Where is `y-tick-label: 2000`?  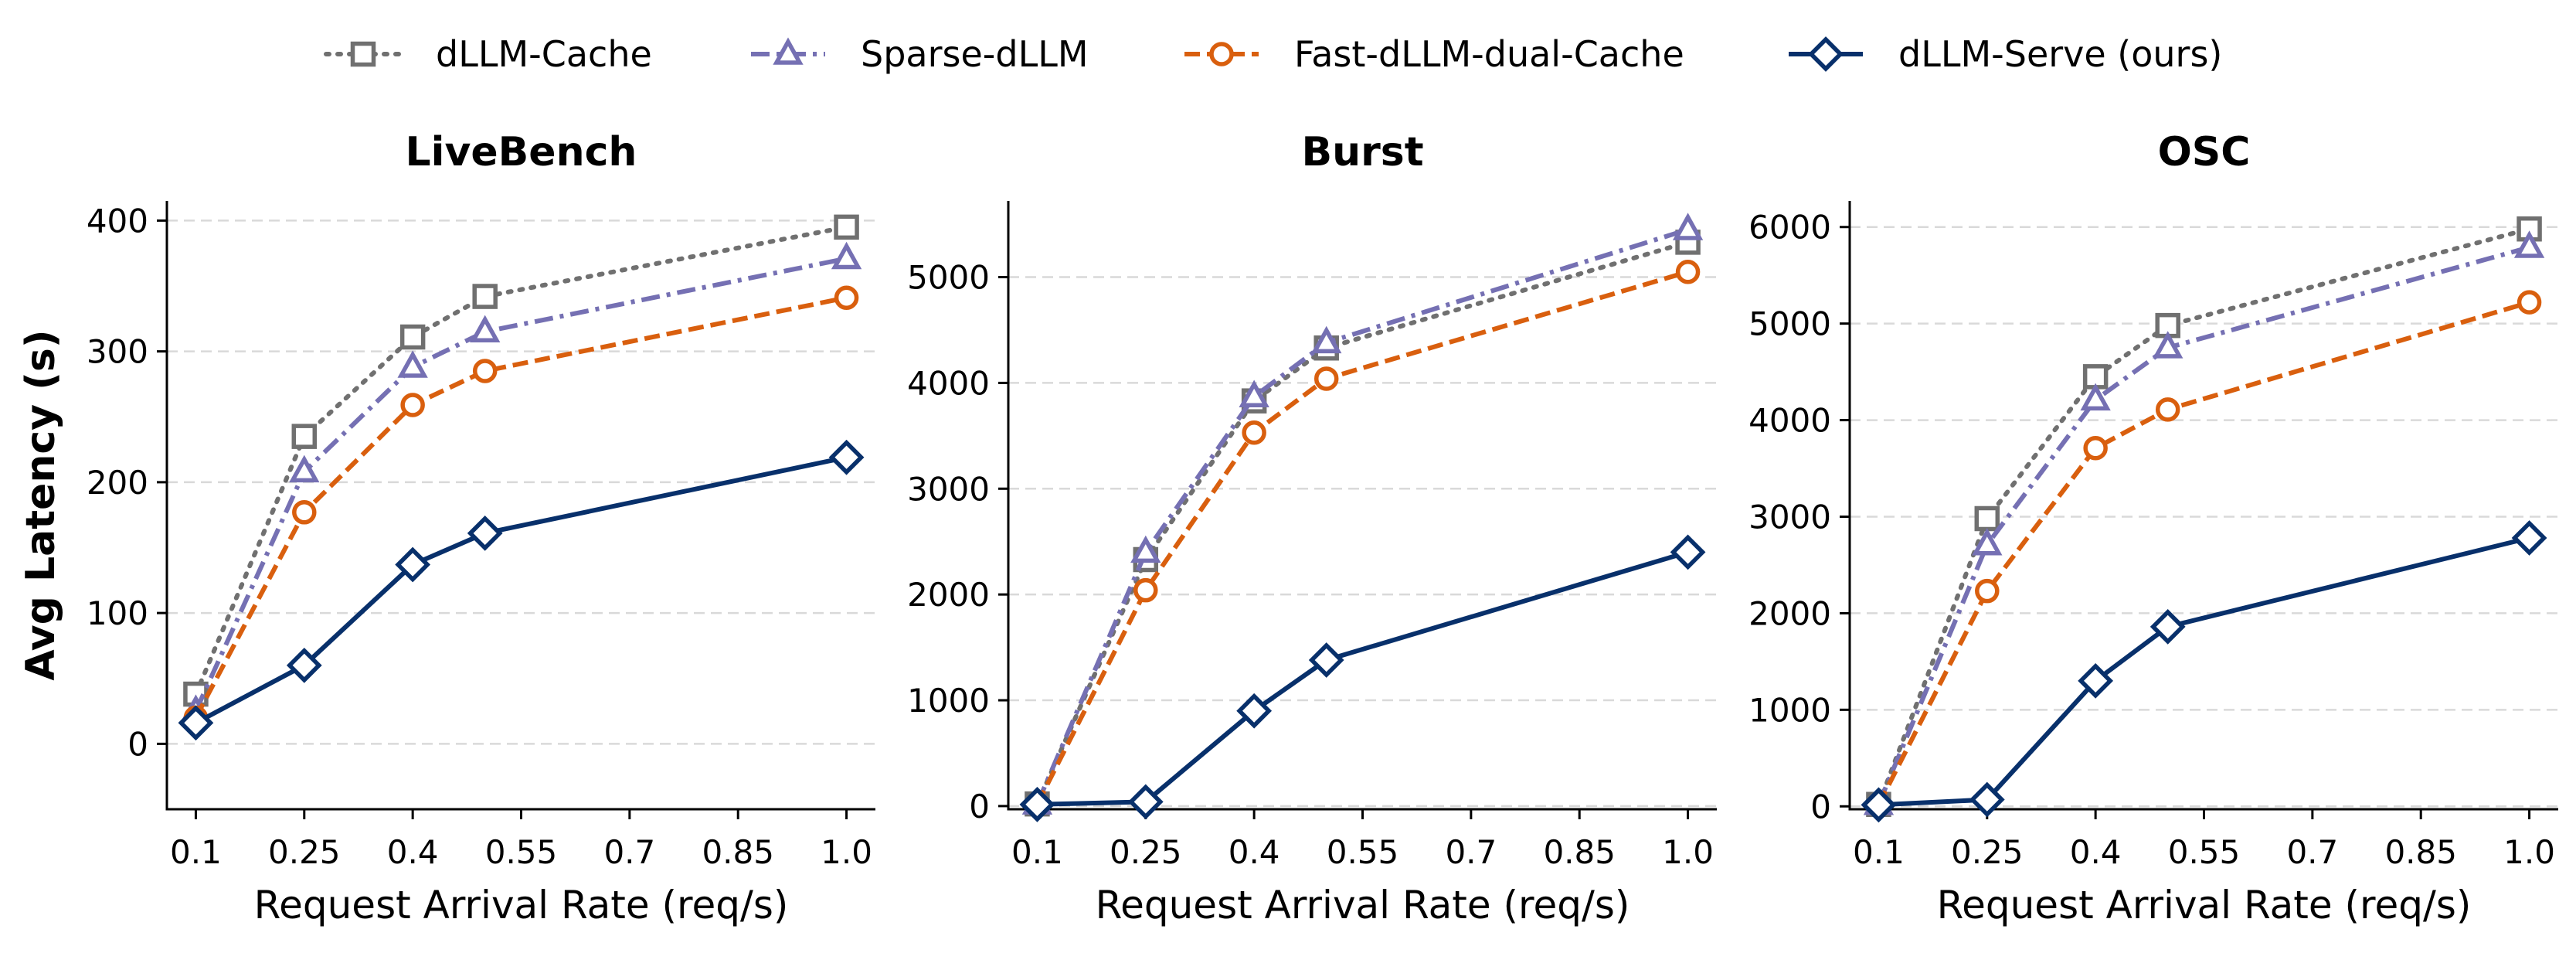 y-tick-label: 2000 is located at coordinates (1789, 613).